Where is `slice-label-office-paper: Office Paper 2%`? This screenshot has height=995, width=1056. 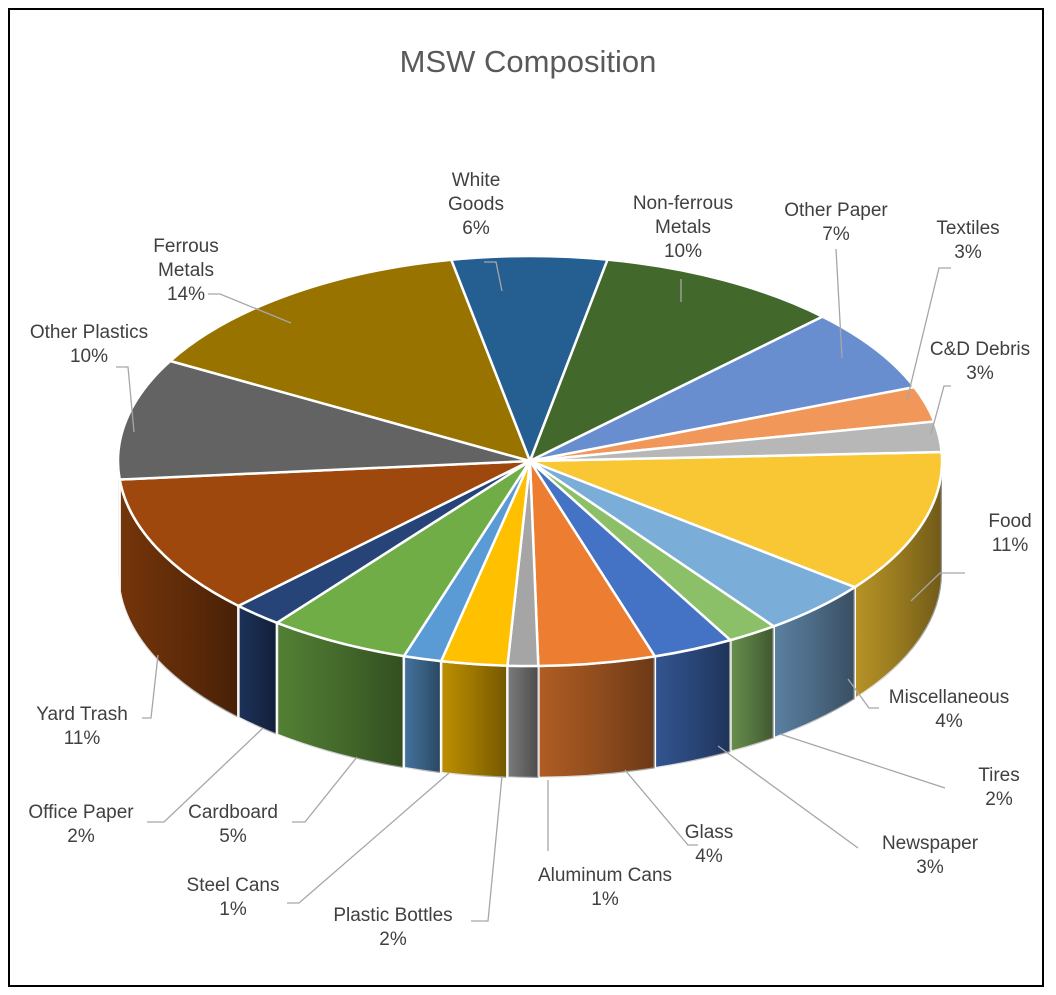
slice-label-office-paper: Office Paper 2% is located at coordinates (81, 824).